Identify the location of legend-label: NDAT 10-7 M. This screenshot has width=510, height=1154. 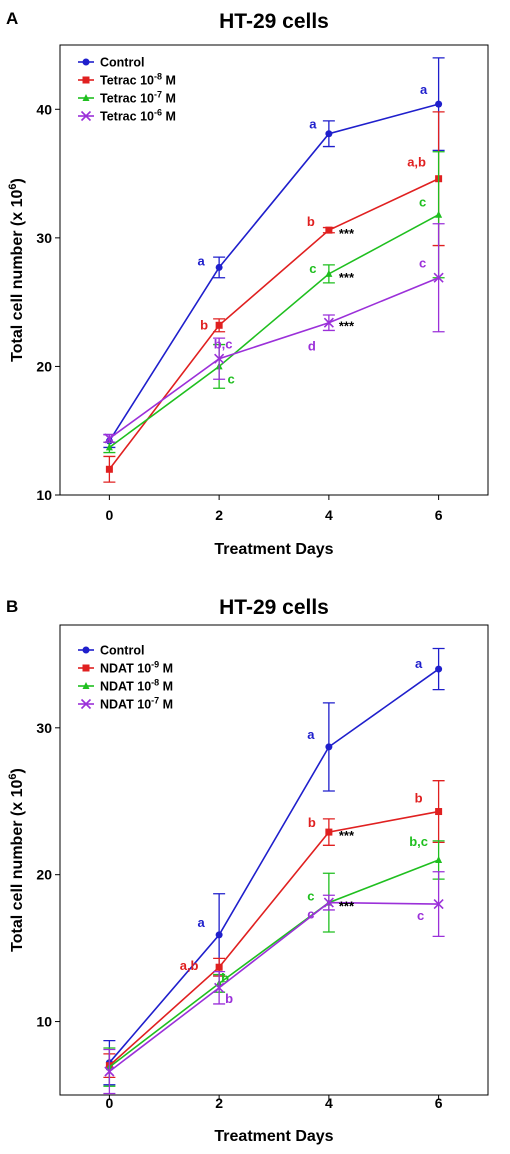
(136, 704).